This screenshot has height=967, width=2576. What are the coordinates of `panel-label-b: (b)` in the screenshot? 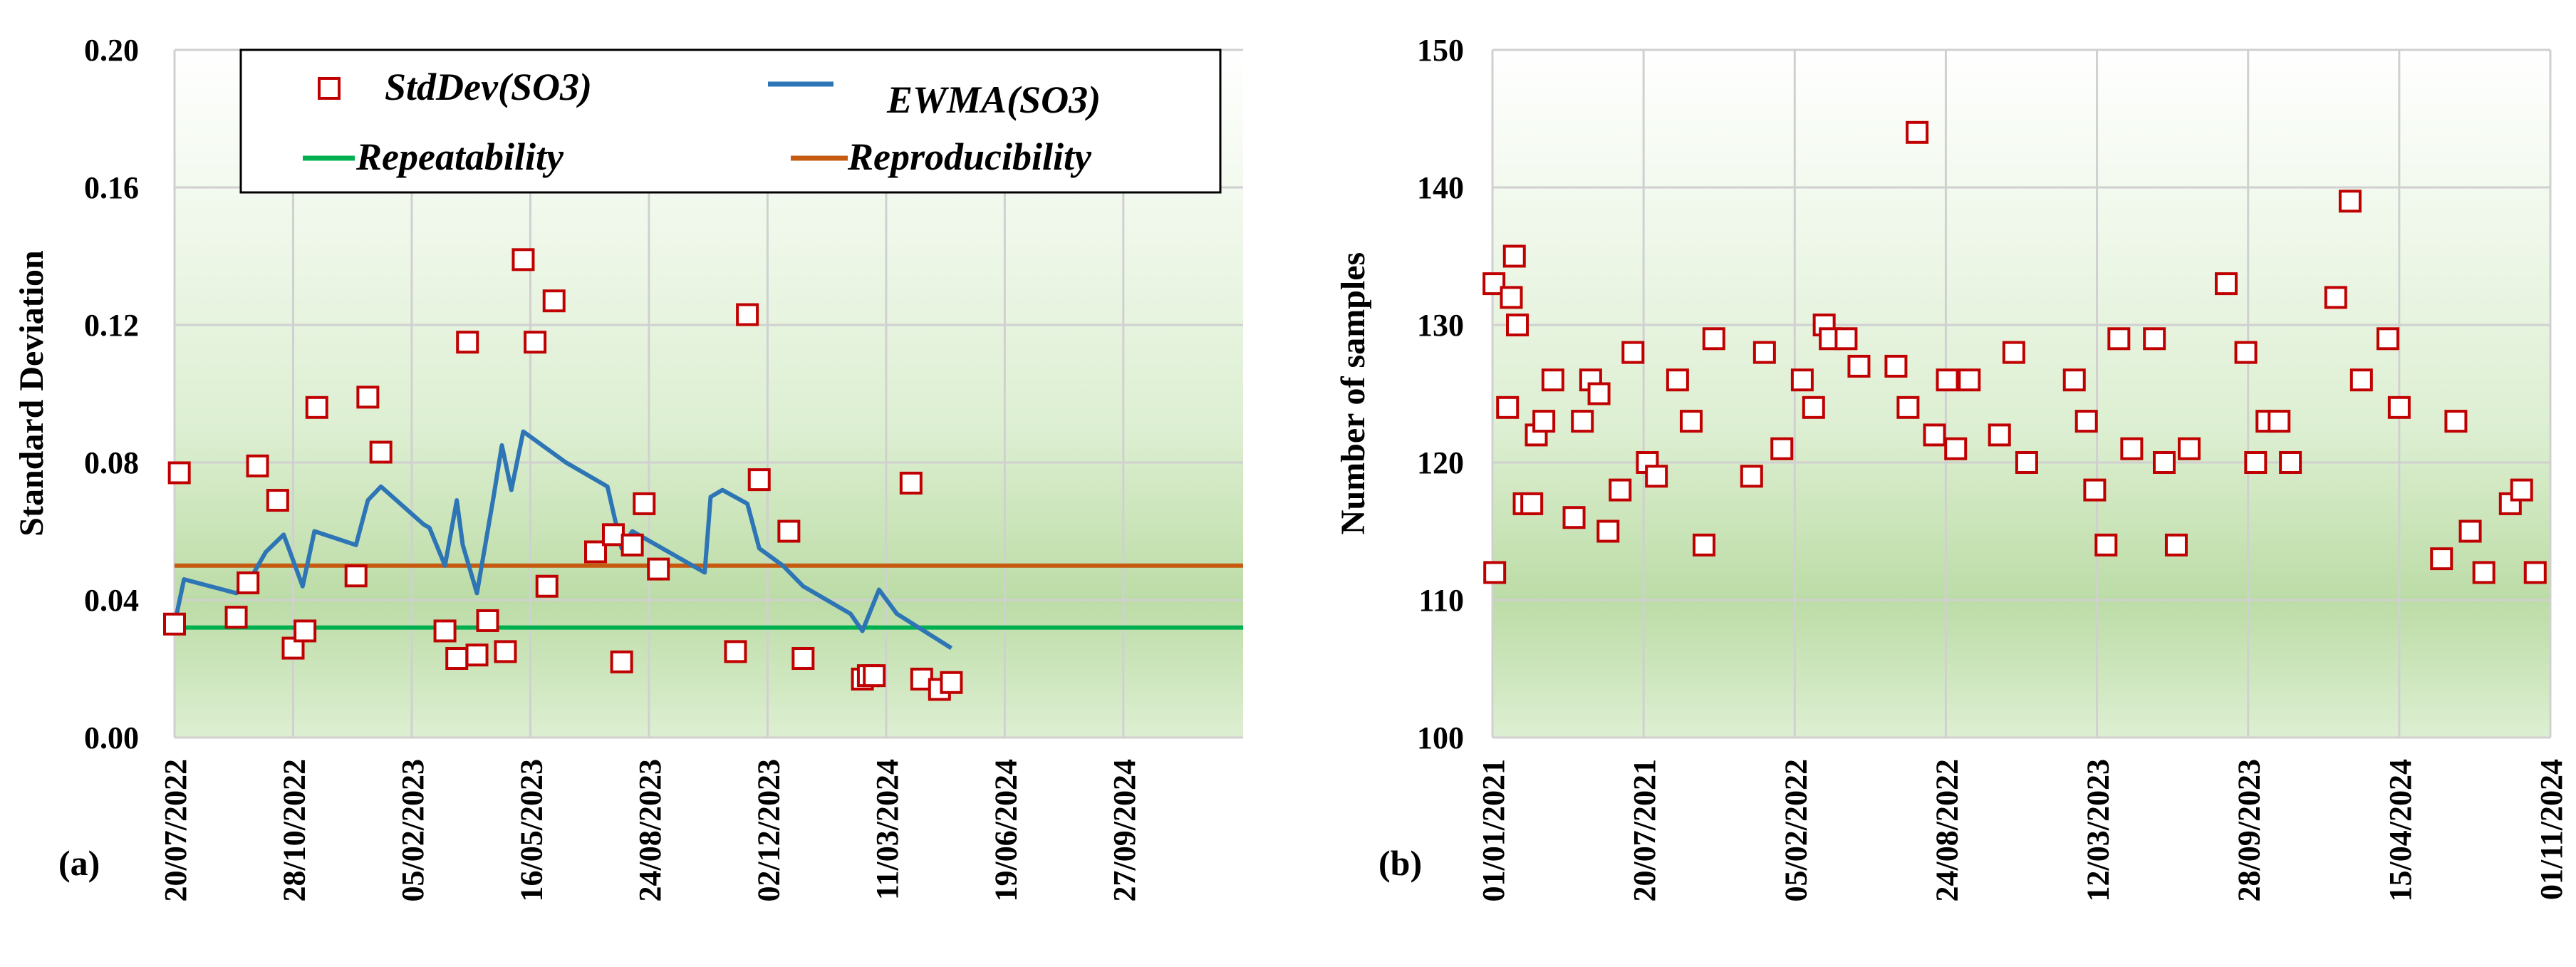 It's located at (1400, 863).